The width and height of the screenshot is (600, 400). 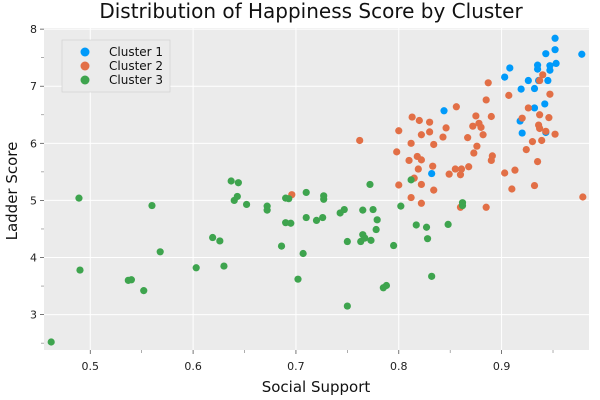 What do you see at coordinates (33, 29) in the screenshot?
I see `y-tick-label: 8` at bounding box center [33, 29].